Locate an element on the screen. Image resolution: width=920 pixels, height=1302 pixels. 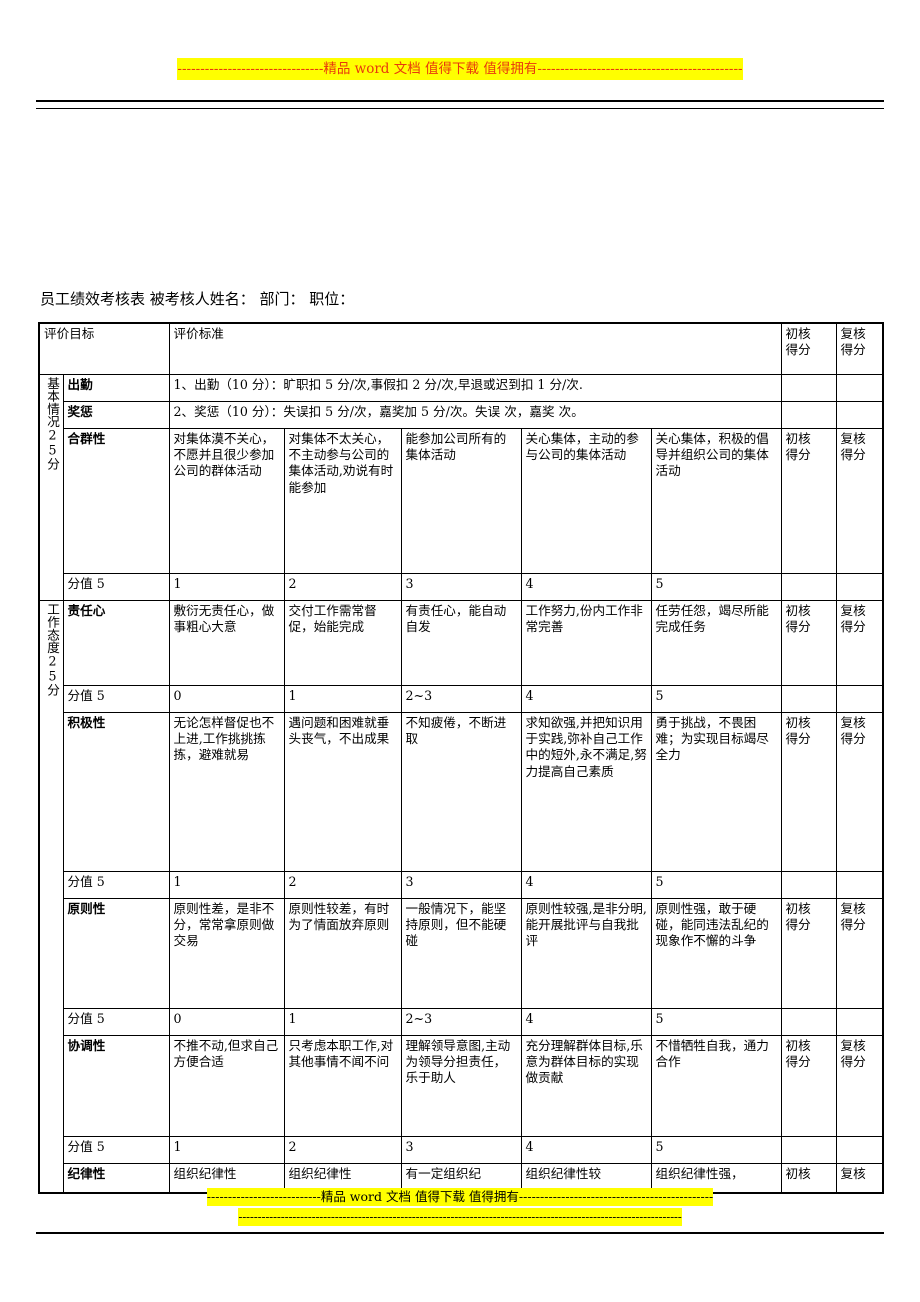
first-score-blank-principle is located at coordinates (808, 1022).